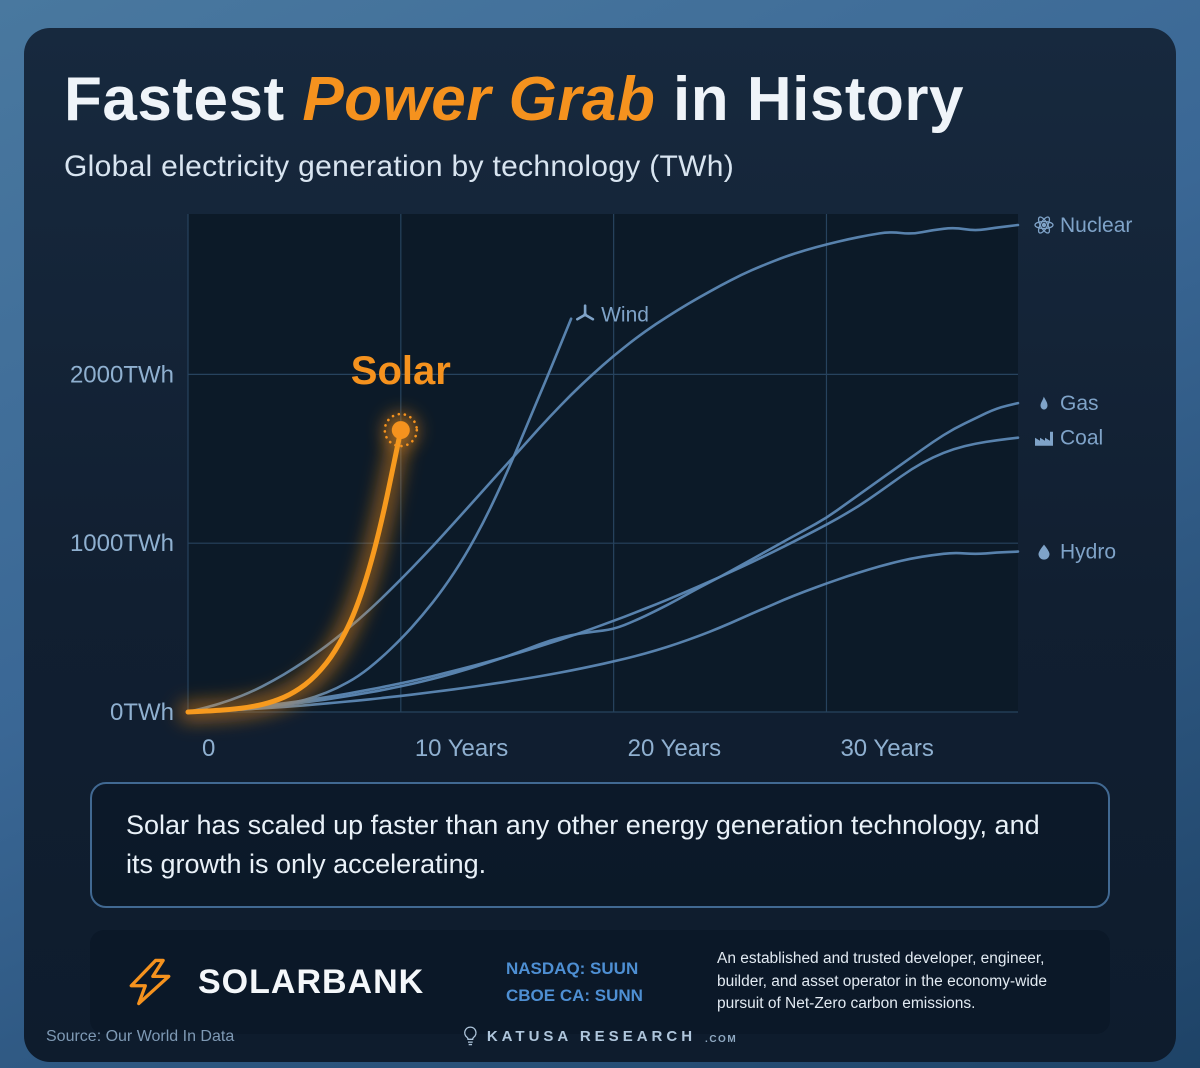 The image size is (1200, 1068). I want to click on series-label-wind: Wind, so click(612, 315).